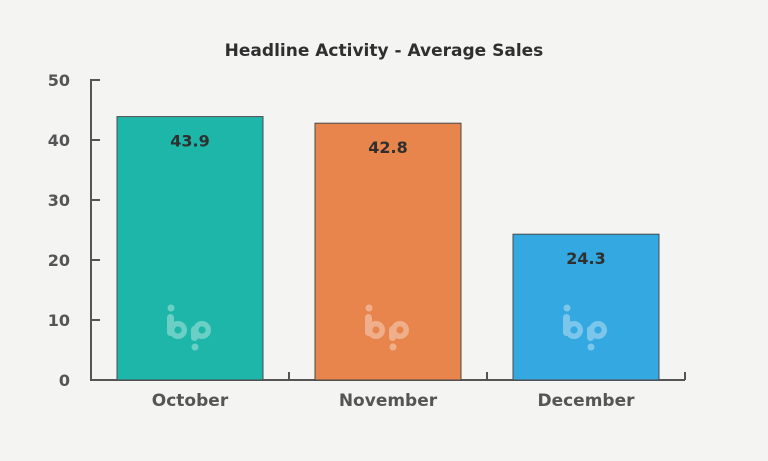 This screenshot has width=768, height=461. I want to click on y-tick-label: 10, so click(59, 320).